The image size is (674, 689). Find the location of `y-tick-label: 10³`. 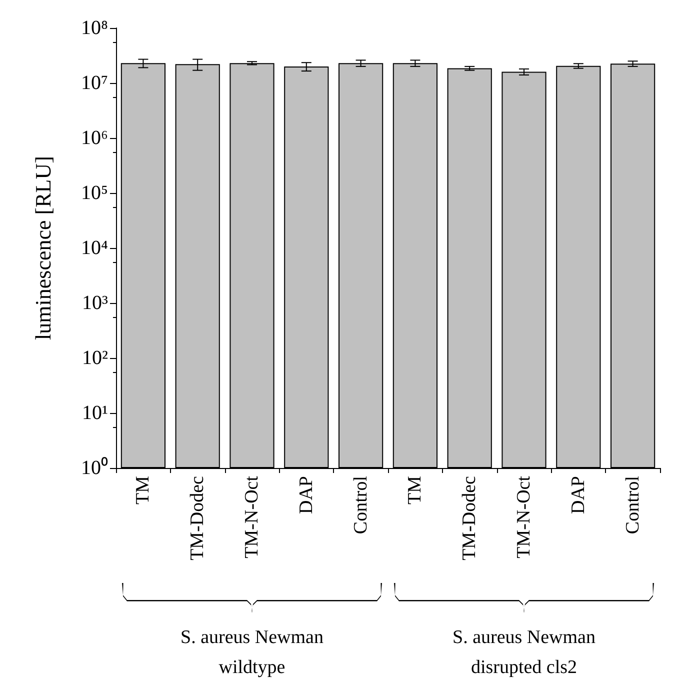

y-tick-label: 10³ is located at coordinates (95, 303).